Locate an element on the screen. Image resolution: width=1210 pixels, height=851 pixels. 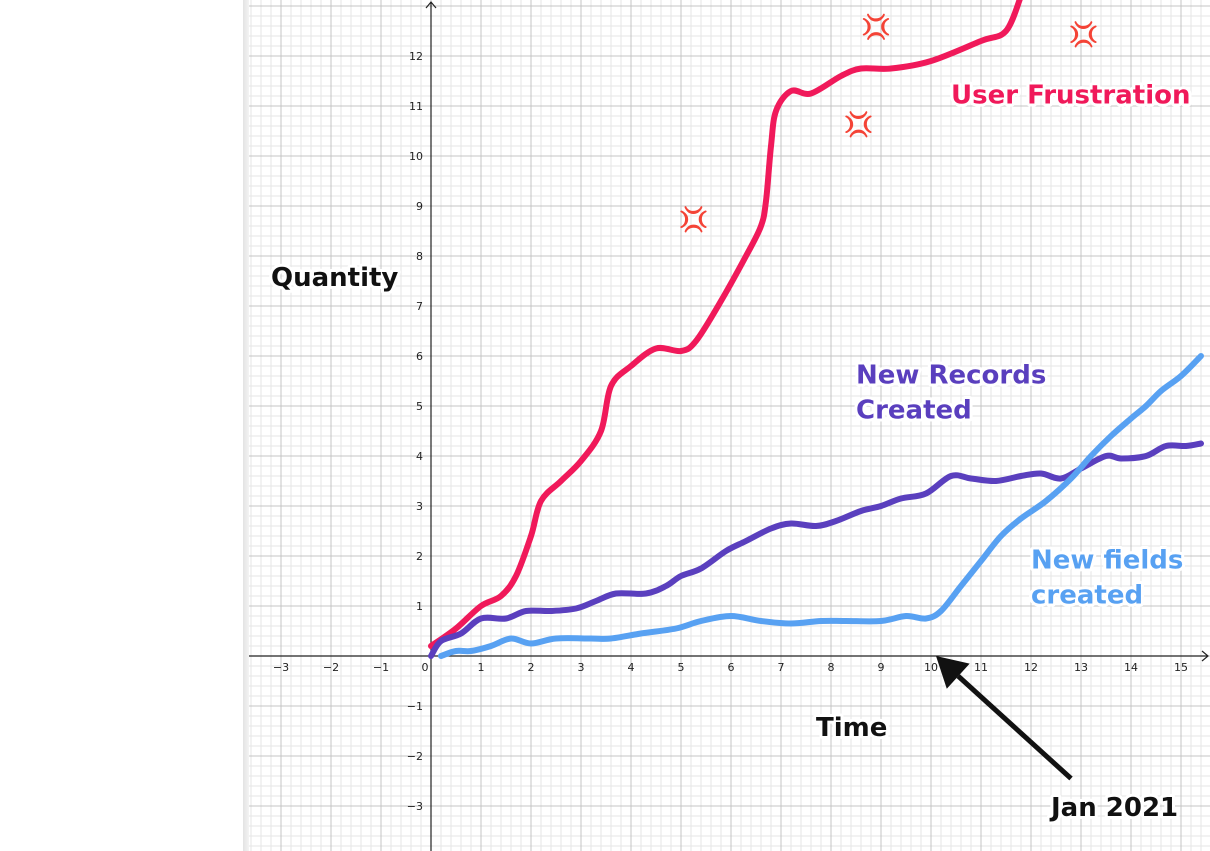
y-tick-label: 7 is located at coordinates (419, 306).